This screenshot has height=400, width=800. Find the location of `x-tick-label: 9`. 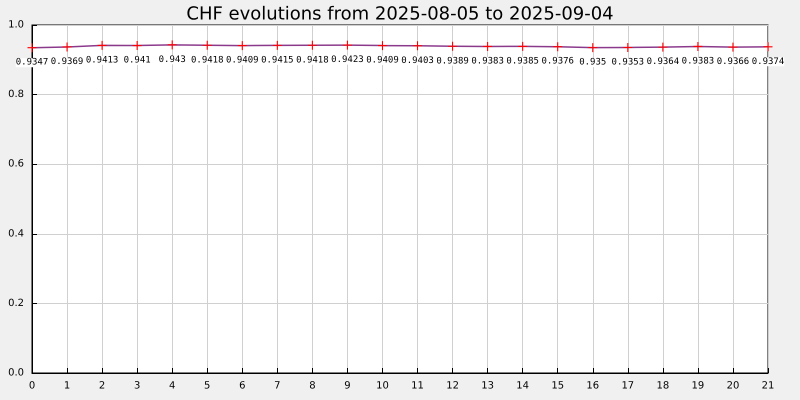

x-tick-label: 9 is located at coordinates (347, 386).